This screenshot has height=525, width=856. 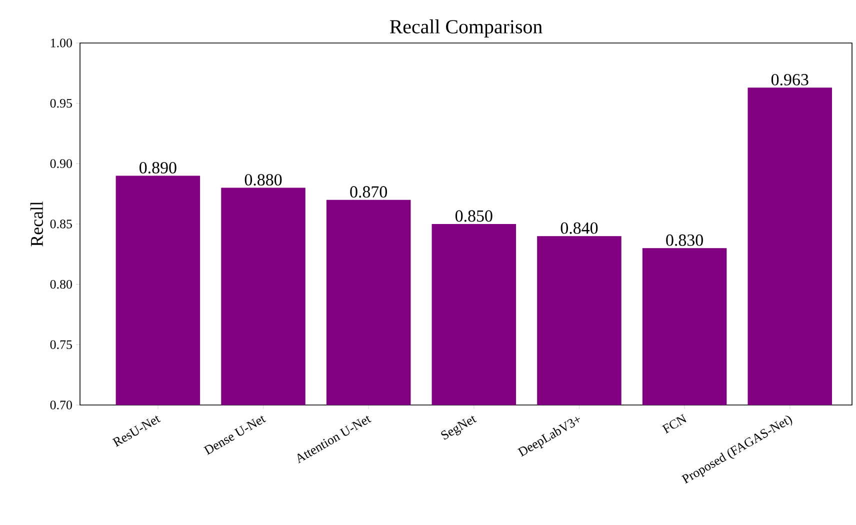 What do you see at coordinates (61, 103) in the screenshot?
I see `y-tick-label: 0.95` at bounding box center [61, 103].